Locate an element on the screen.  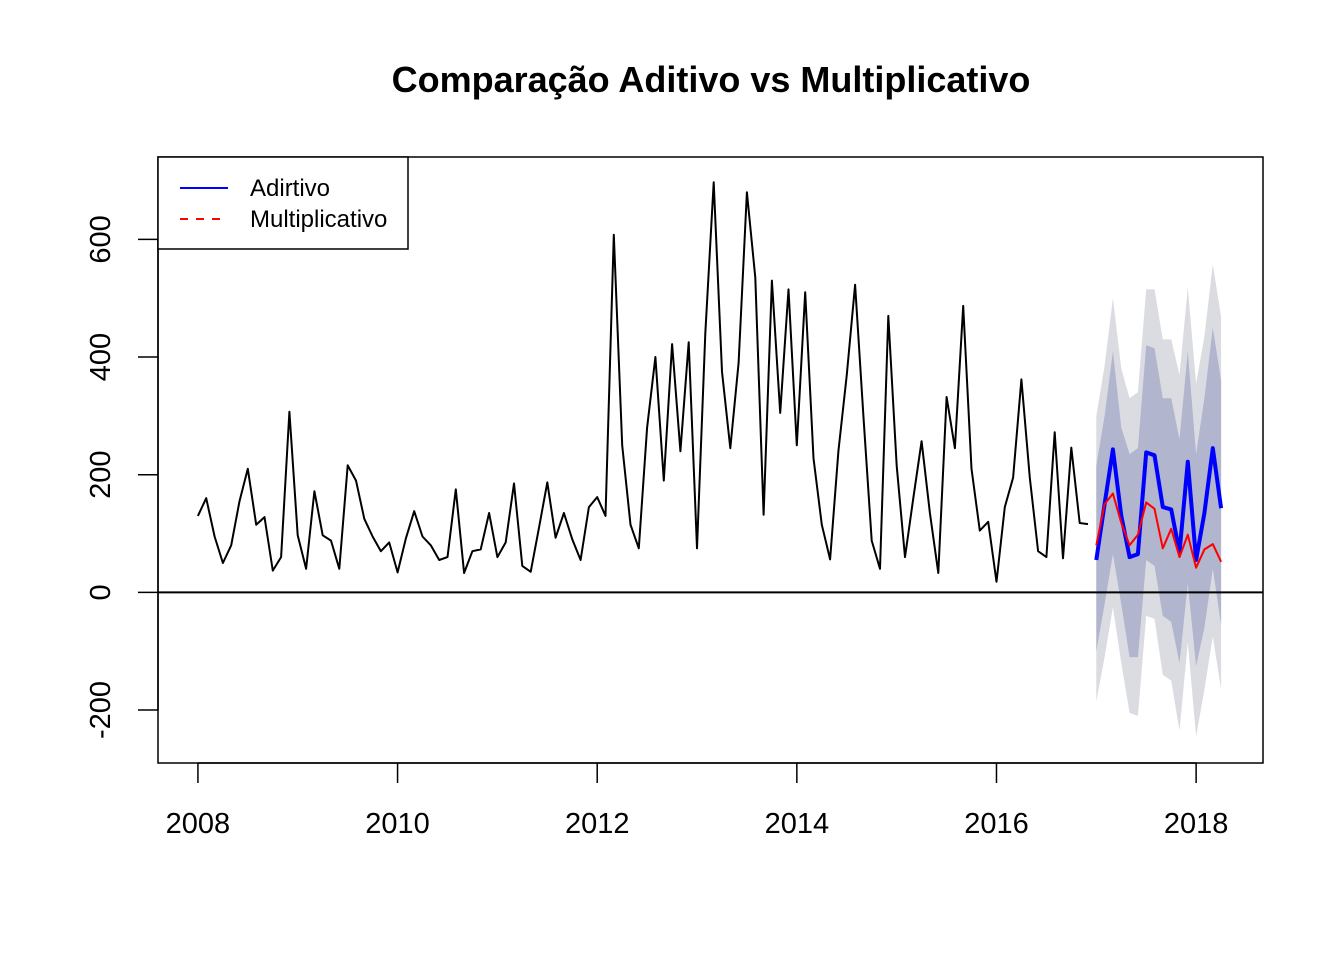
interval-80-band is located at coordinates (1159, 496).